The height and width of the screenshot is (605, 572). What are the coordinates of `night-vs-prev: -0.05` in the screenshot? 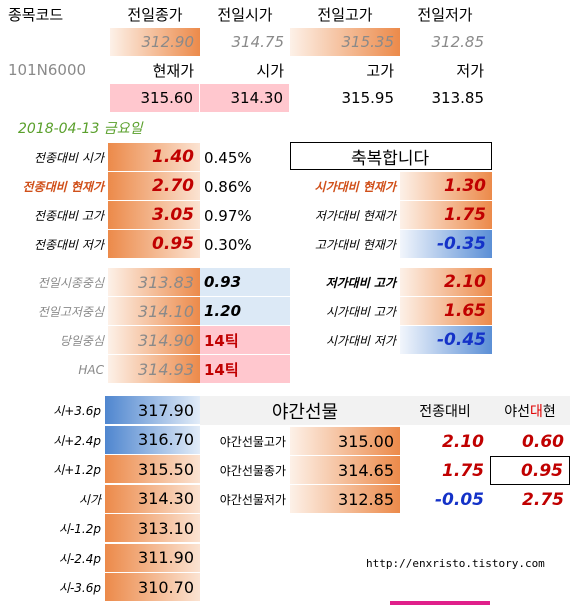 It's located at (459, 499).